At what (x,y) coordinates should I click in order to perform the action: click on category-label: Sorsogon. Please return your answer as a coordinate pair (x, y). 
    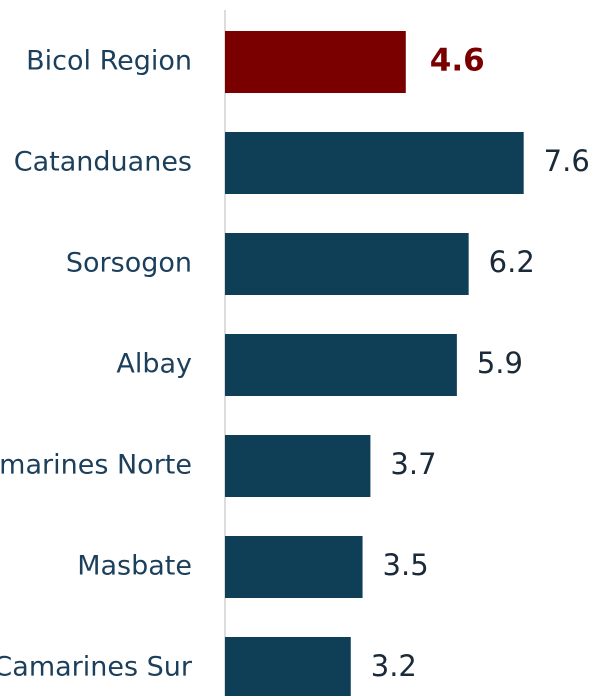
    Looking at the image, I should click on (129, 263).